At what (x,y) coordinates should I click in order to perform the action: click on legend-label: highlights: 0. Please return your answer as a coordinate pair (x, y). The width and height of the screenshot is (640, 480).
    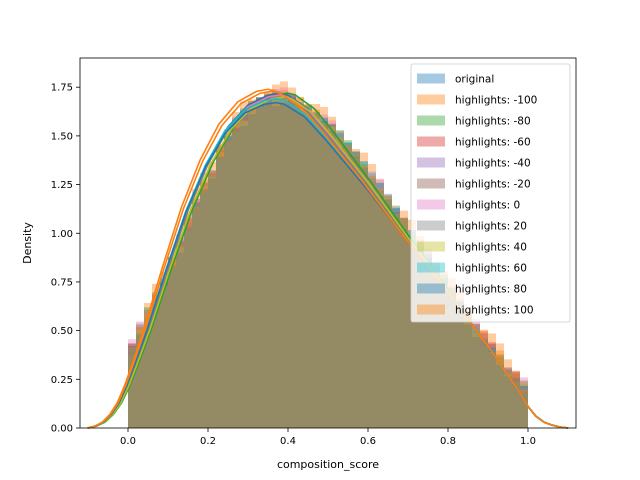
    Looking at the image, I should click on (487, 206).